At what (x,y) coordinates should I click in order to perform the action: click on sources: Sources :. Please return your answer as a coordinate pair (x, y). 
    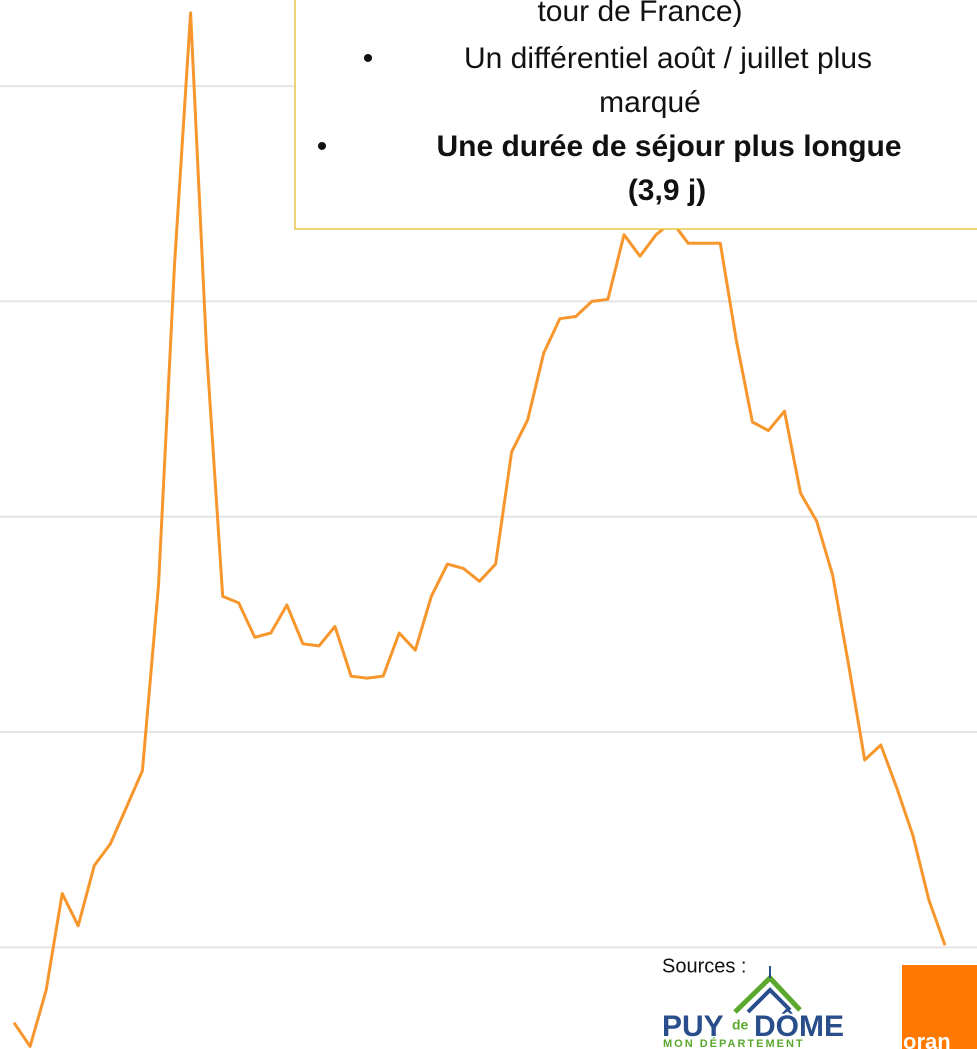
    Looking at the image, I should click on (704, 966).